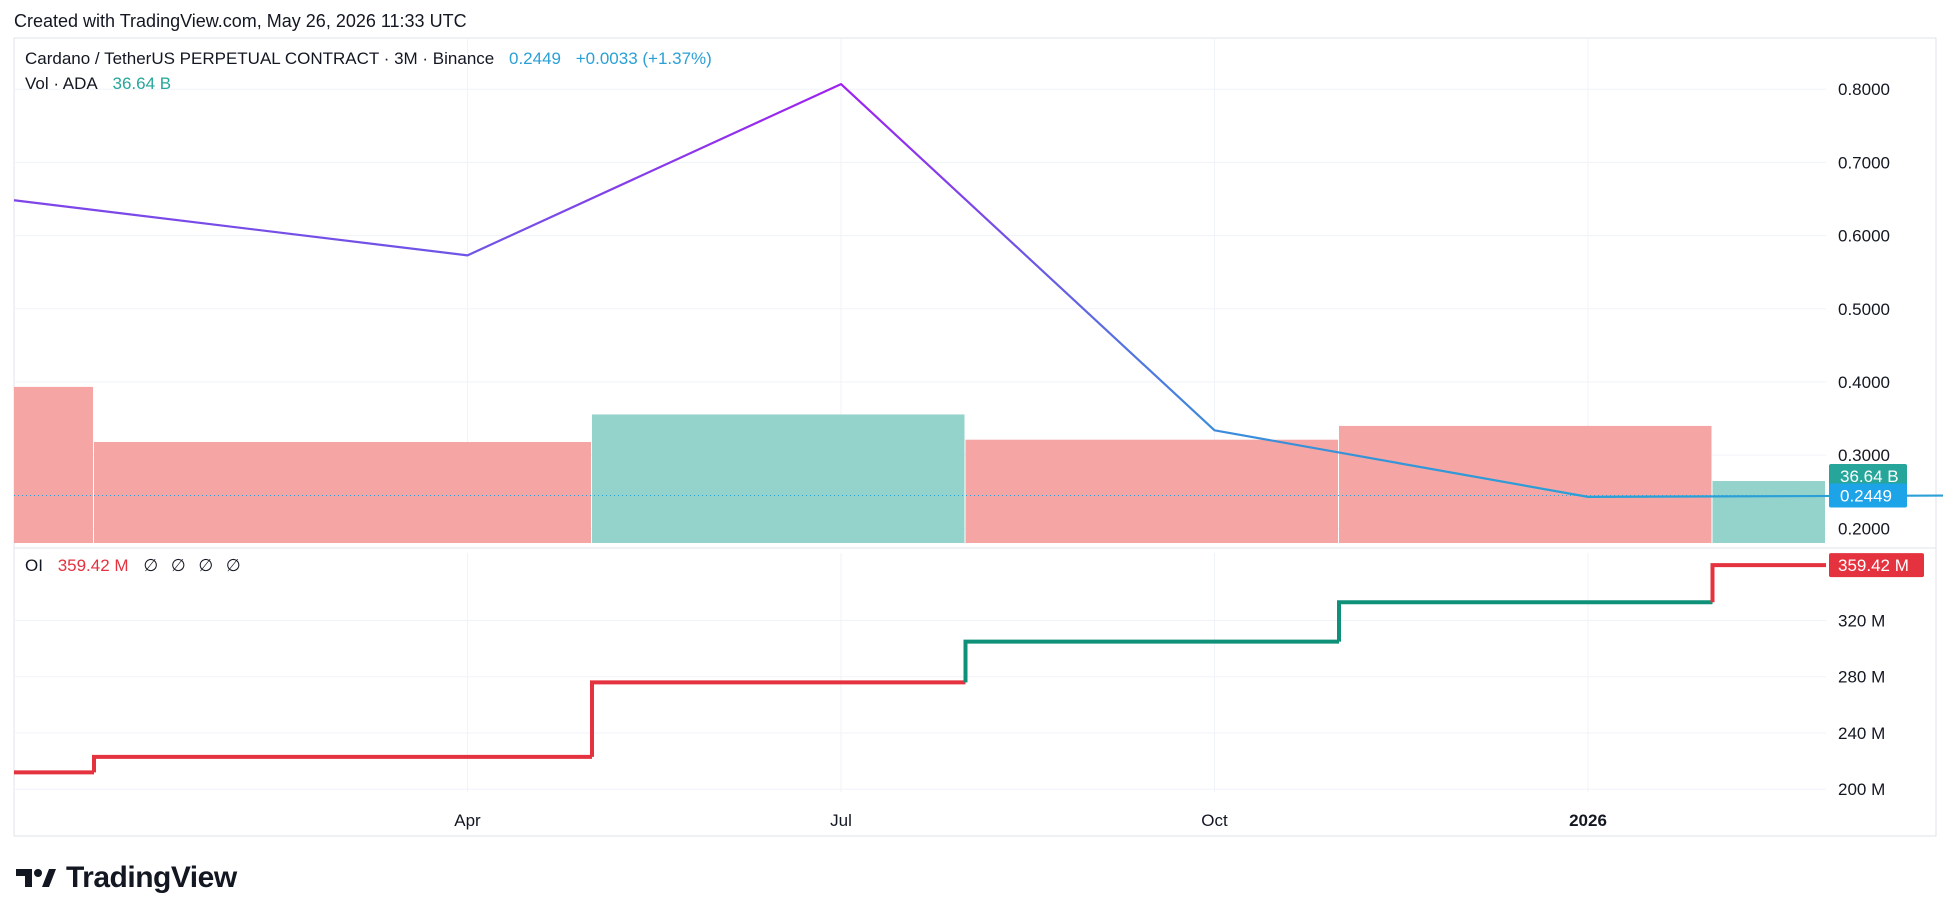 The width and height of the screenshot is (1943, 922). What do you see at coordinates (841, 820) in the screenshot?
I see `x-axis-label-1: Jul` at bounding box center [841, 820].